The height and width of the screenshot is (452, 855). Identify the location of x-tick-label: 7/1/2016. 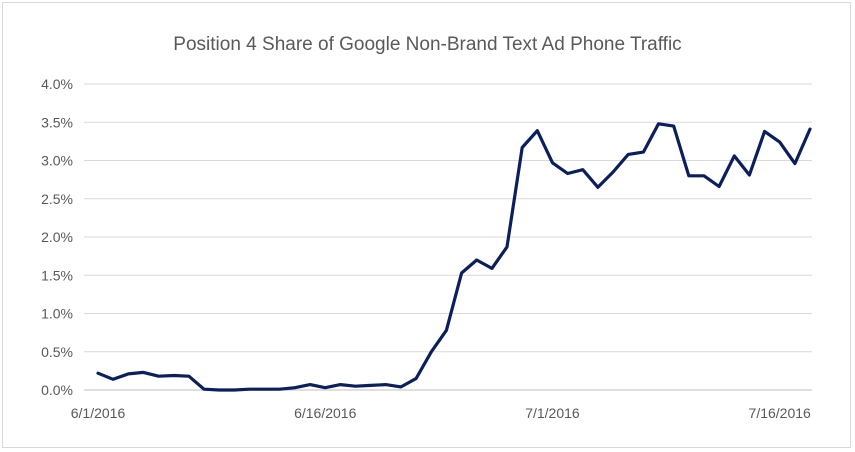
(552, 413).